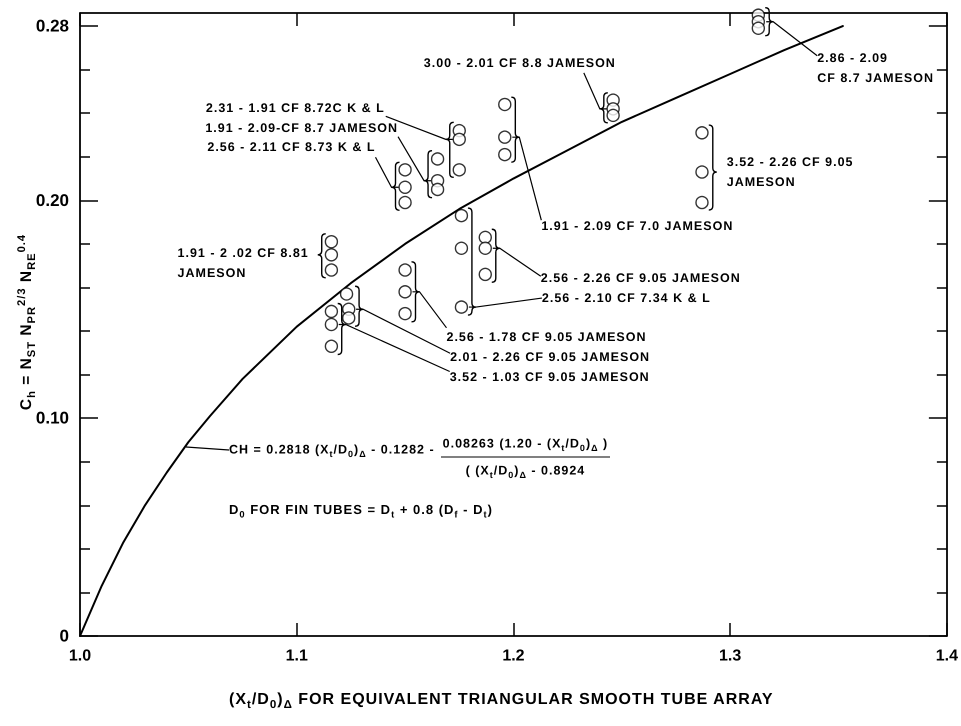  Describe the element at coordinates (52, 418) in the screenshot. I see `y-tick-label: 0.10` at that location.